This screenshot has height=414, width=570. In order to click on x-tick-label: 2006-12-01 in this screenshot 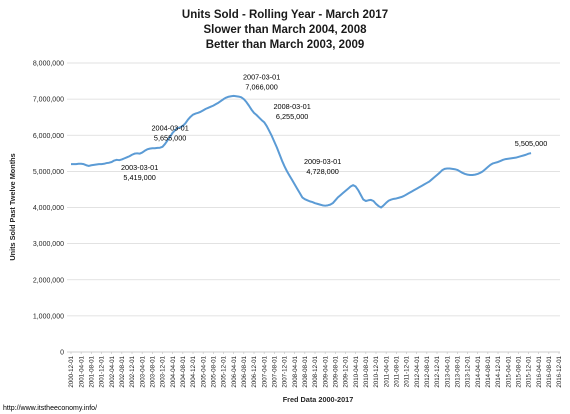, I will do `click(254, 371)`.